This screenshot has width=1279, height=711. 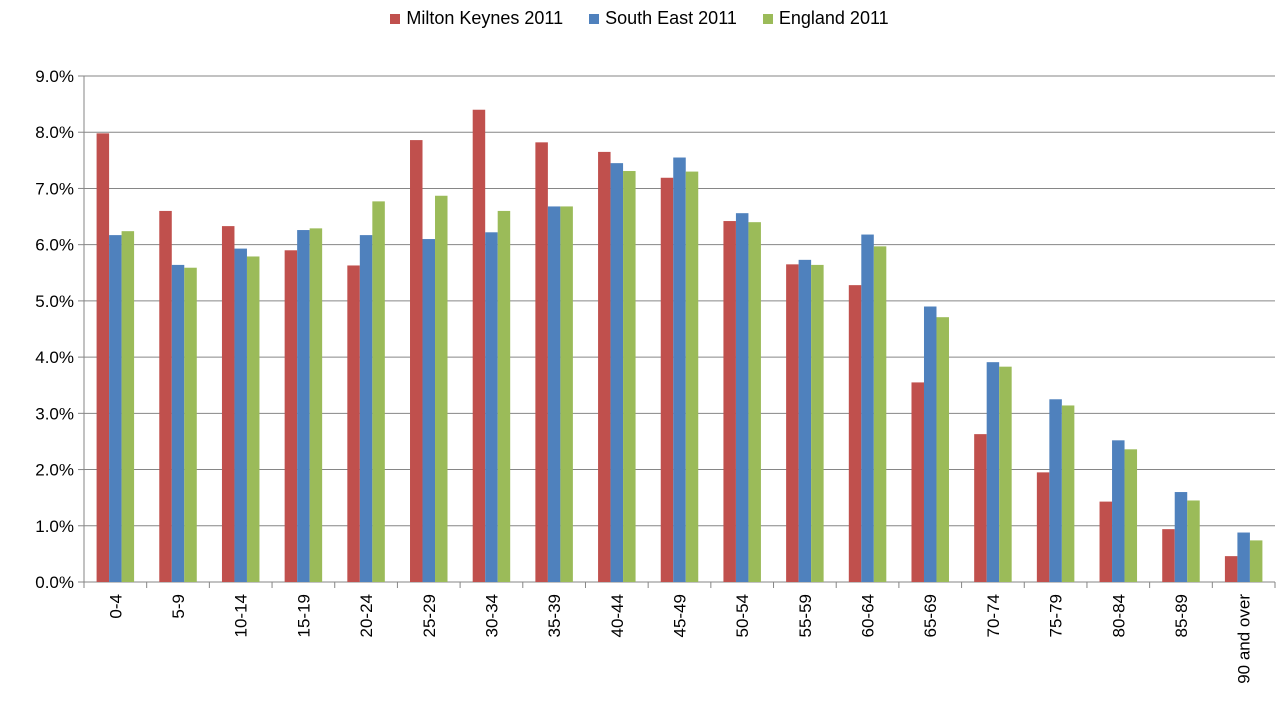 What do you see at coordinates (742, 615) in the screenshot?
I see `x-tick-label: 50-54` at bounding box center [742, 615].